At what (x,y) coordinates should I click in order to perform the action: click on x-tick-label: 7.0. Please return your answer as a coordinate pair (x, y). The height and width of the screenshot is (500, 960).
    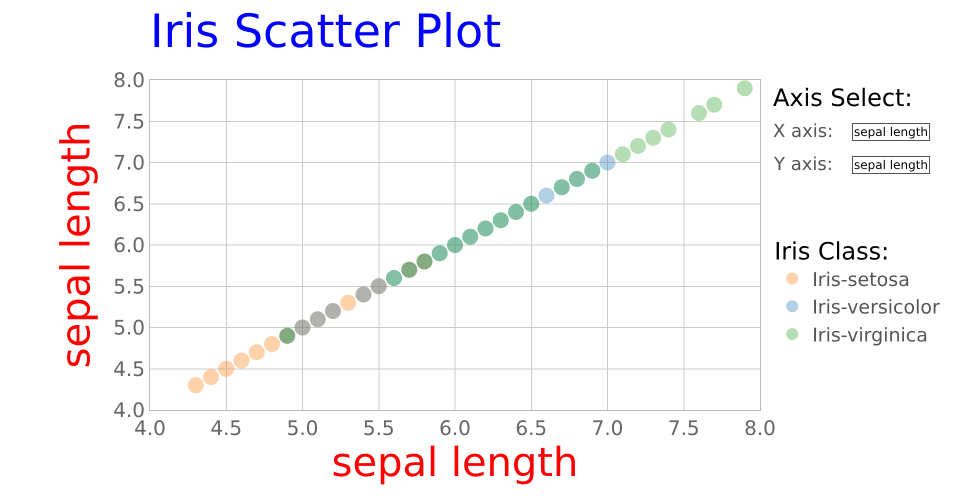
    Looking at the image, I should click on (608, 428).